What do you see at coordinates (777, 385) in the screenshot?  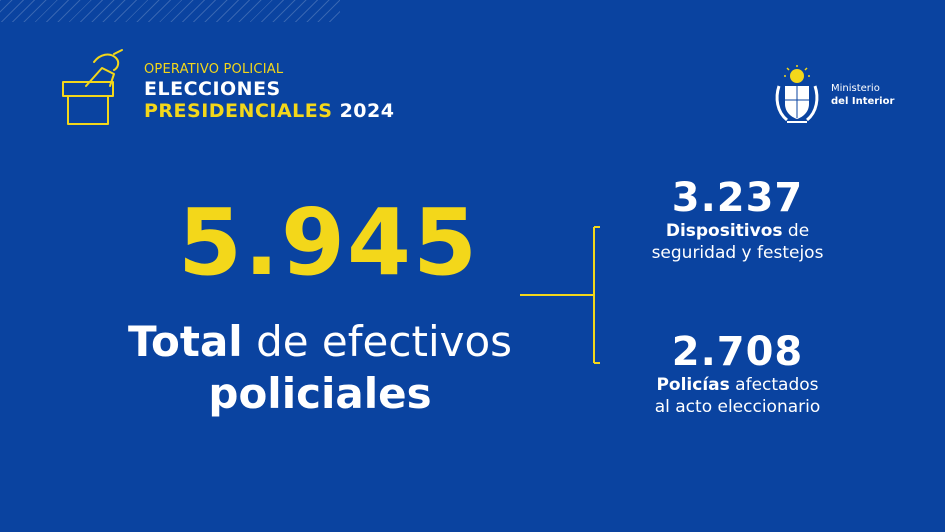 I see `stat-policias-desc-rest: afectados` at bounding box center [777, 385].